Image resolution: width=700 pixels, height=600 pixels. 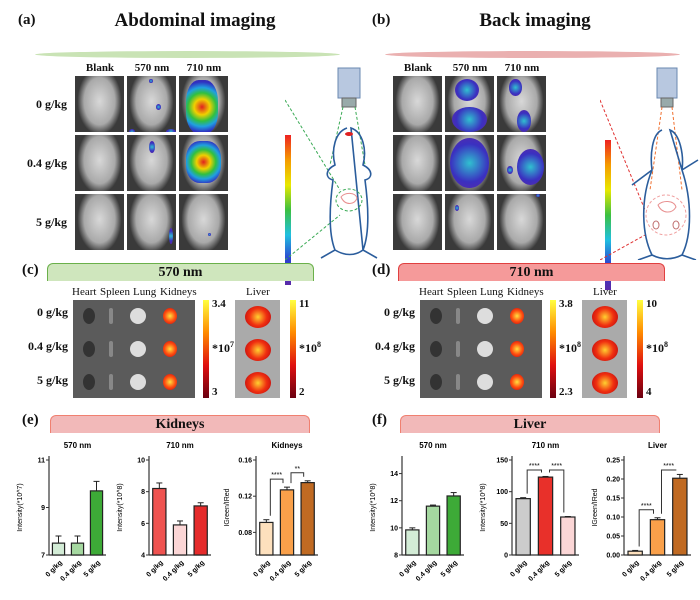 What do you see at coordinates (532, 54) in the screenshot?
I see `panel-b-accent-bar` at bounding box center [532, 54].